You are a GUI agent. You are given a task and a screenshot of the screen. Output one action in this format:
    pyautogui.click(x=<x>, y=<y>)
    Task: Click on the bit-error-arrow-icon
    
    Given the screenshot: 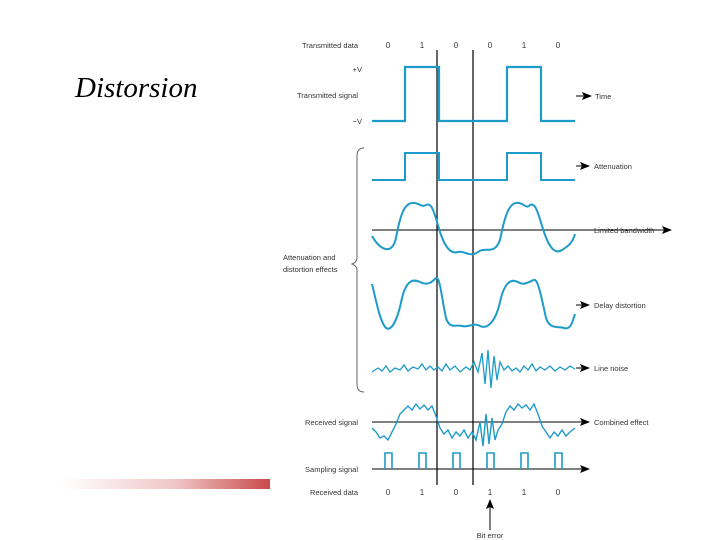 What is the action you would take?
    pyautogui.click(x=490, y=504)
    